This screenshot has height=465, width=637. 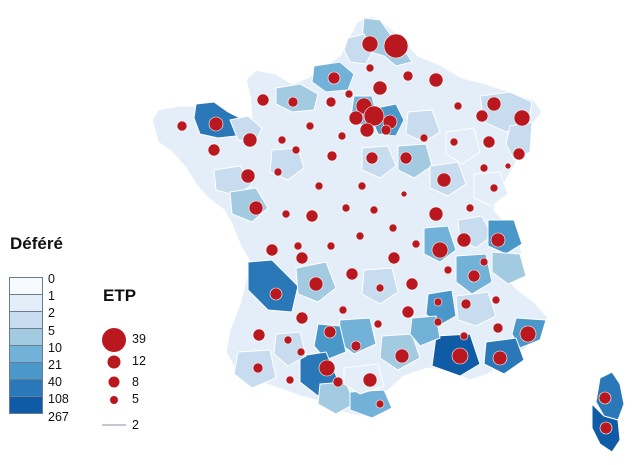 I want to click on dept-seine-maritime, so click(x=297, y=98).